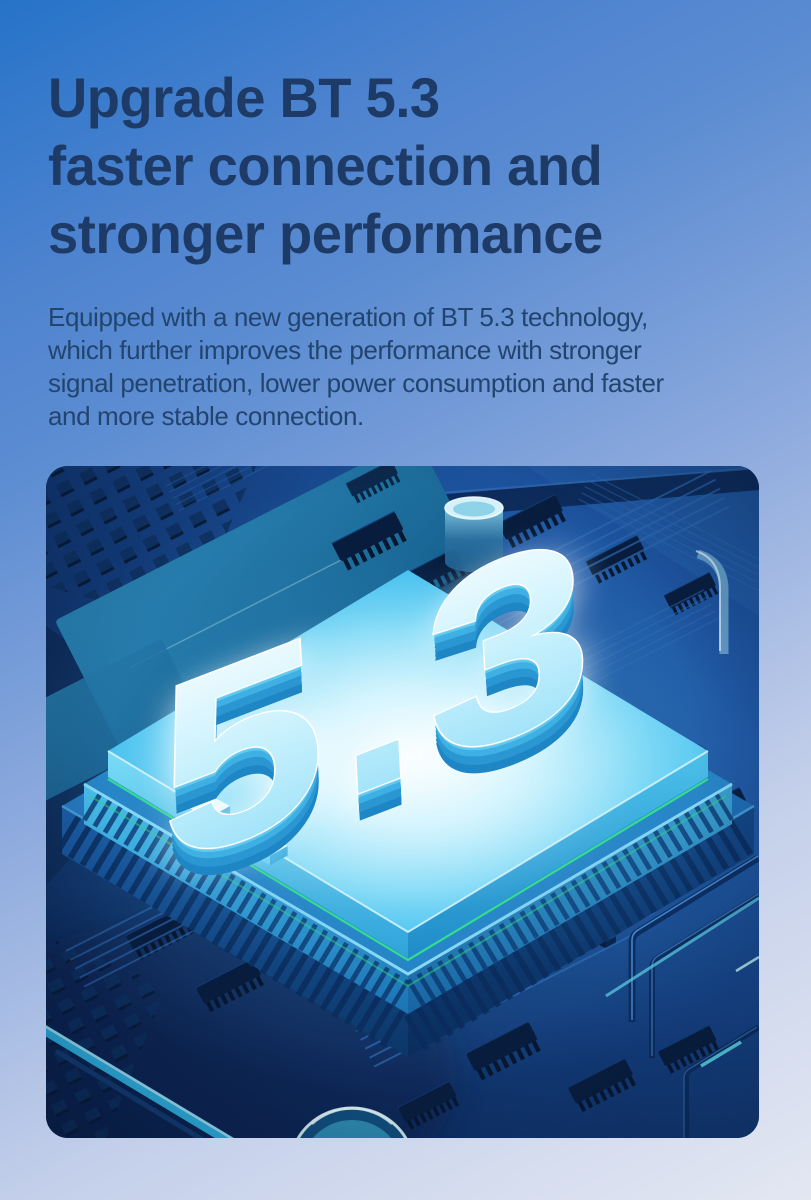 The height and width of the screenshot is (1200, 811). I want to click on headline-line-2: faster connection and, so click(325, 165).